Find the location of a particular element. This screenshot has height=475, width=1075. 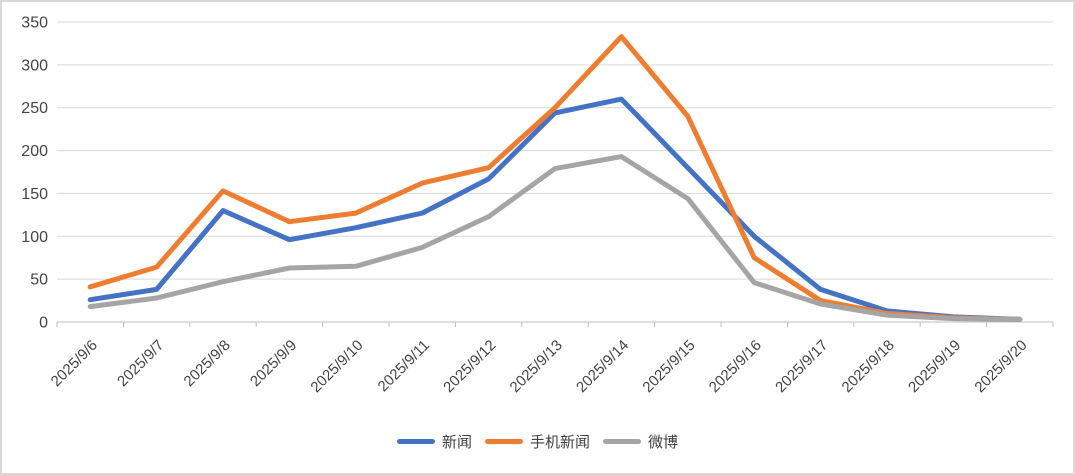

y-axis-label: 100 is located at coordinates (34, 237).